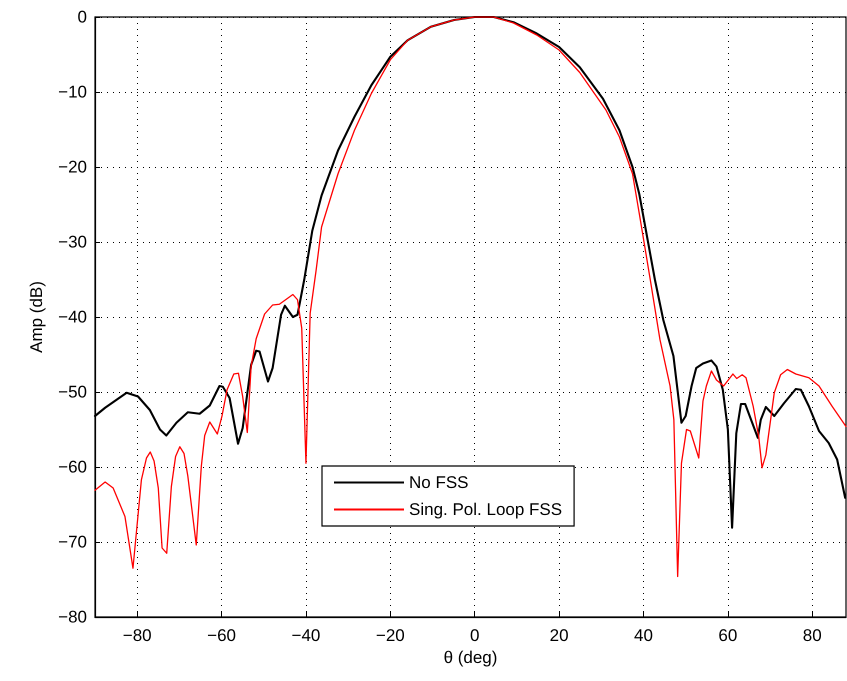 The width and height of the screenshot is (847, 681). Describe the element at coordinates (559, 635) in the screenshot. I see `x-tick-label: 20` at that location.